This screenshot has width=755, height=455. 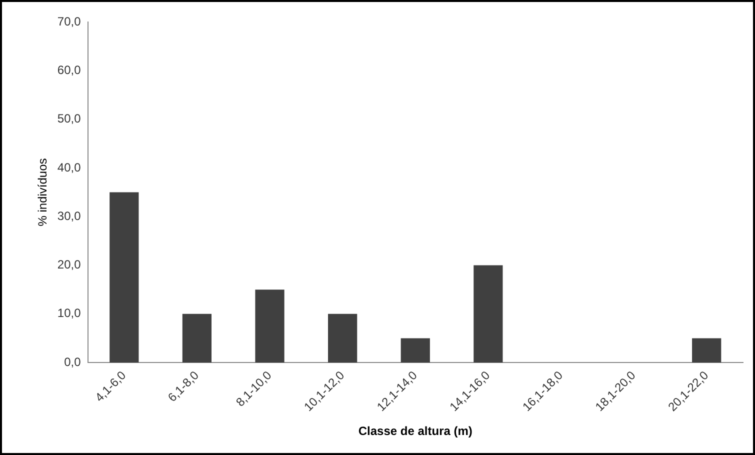 What do you see at coordinates (415, 431) in the screenshot?
I see `x-axis-title: Classe de altura (m)` at bounding box center [415, 431].